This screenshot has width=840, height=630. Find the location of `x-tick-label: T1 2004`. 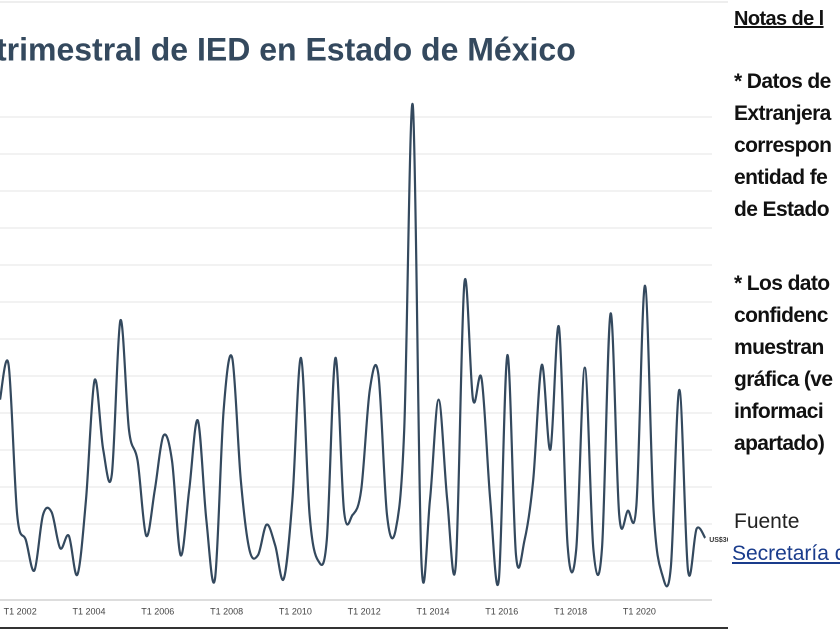

x-tick-label: T1 2004 is located at coordinates (88, 611).